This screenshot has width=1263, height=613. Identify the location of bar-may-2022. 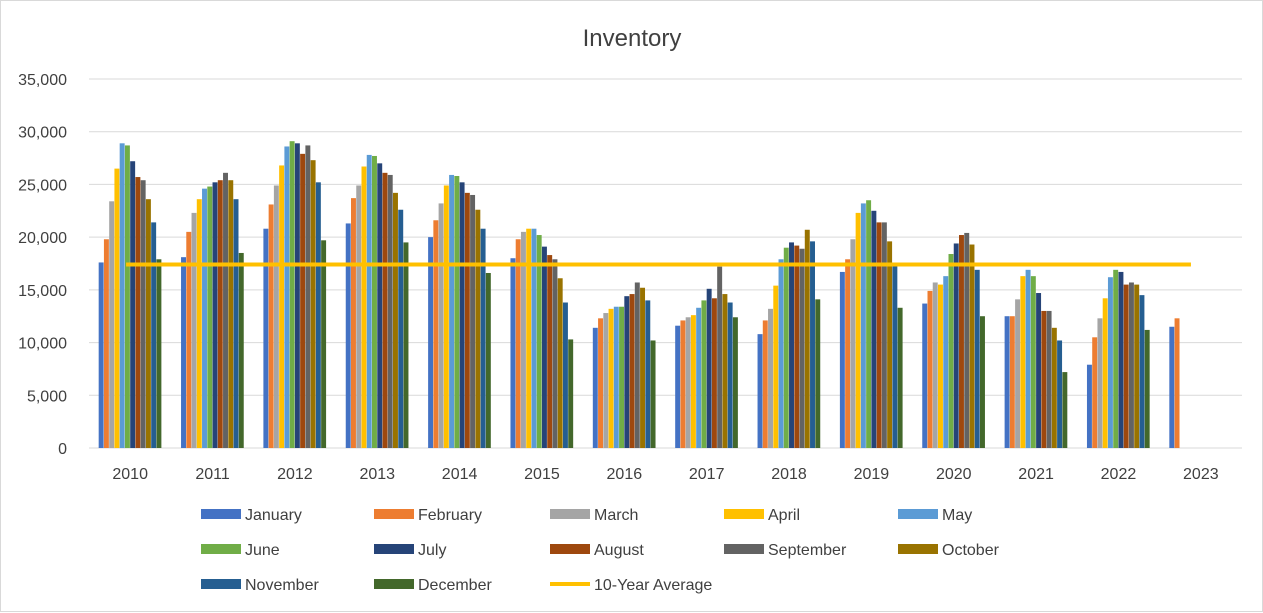
(1110, 362).